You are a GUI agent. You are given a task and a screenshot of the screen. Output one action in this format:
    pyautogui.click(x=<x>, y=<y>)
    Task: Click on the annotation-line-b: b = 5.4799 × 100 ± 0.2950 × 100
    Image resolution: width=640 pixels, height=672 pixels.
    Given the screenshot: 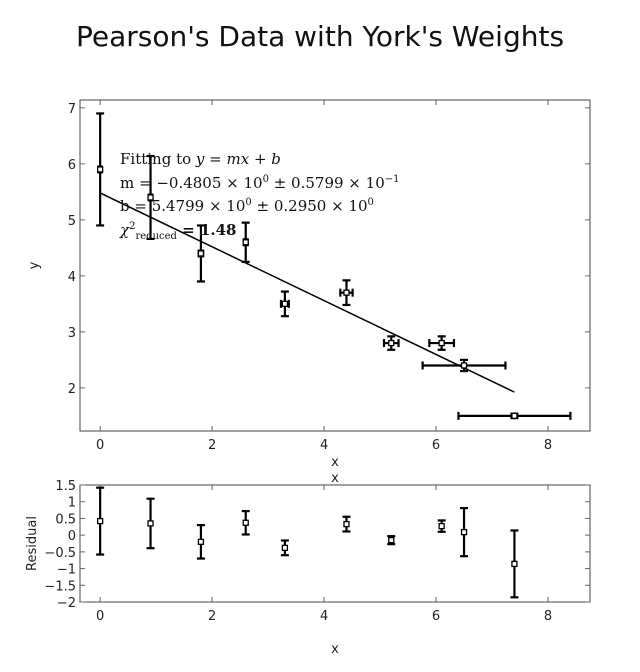 What is the action you would take?
    pyautogui.click(x=259, y=207)
    